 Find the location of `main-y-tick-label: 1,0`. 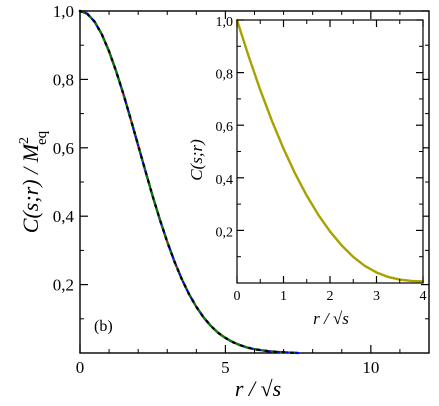

main-y-tick-label: 1,0 is located at coordinates (63, 11).